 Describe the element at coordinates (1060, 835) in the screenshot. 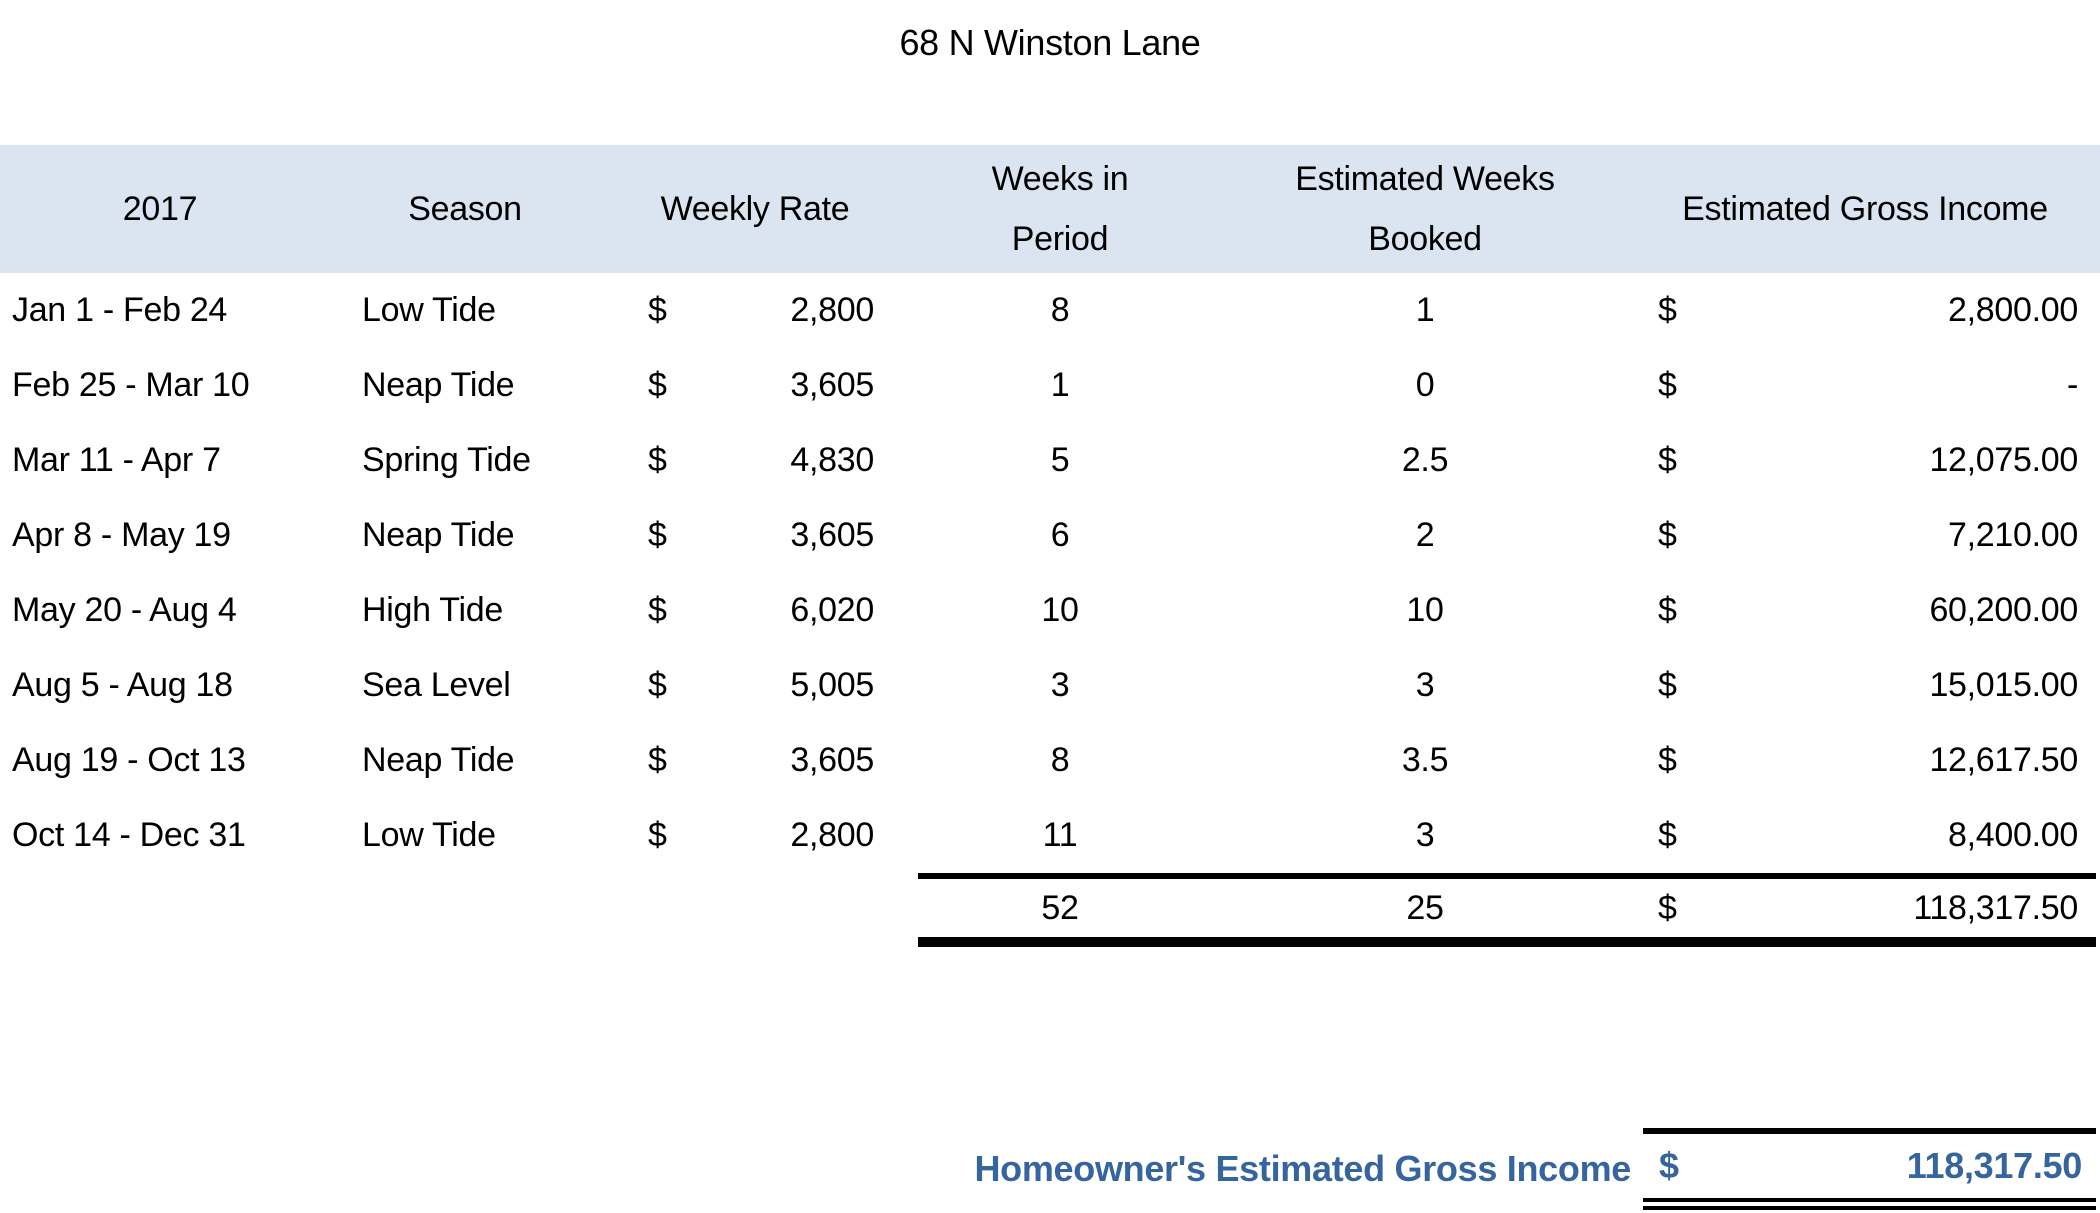

I see `cell-weeks-in-period: 11` at that location.